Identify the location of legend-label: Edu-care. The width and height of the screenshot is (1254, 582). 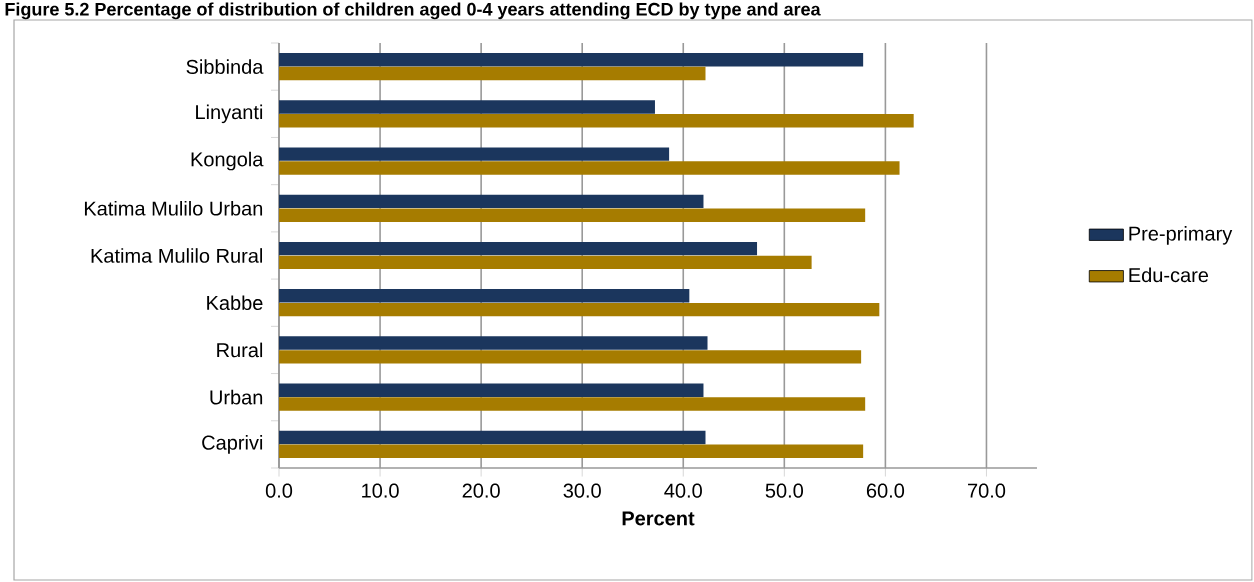
(1169, 275).